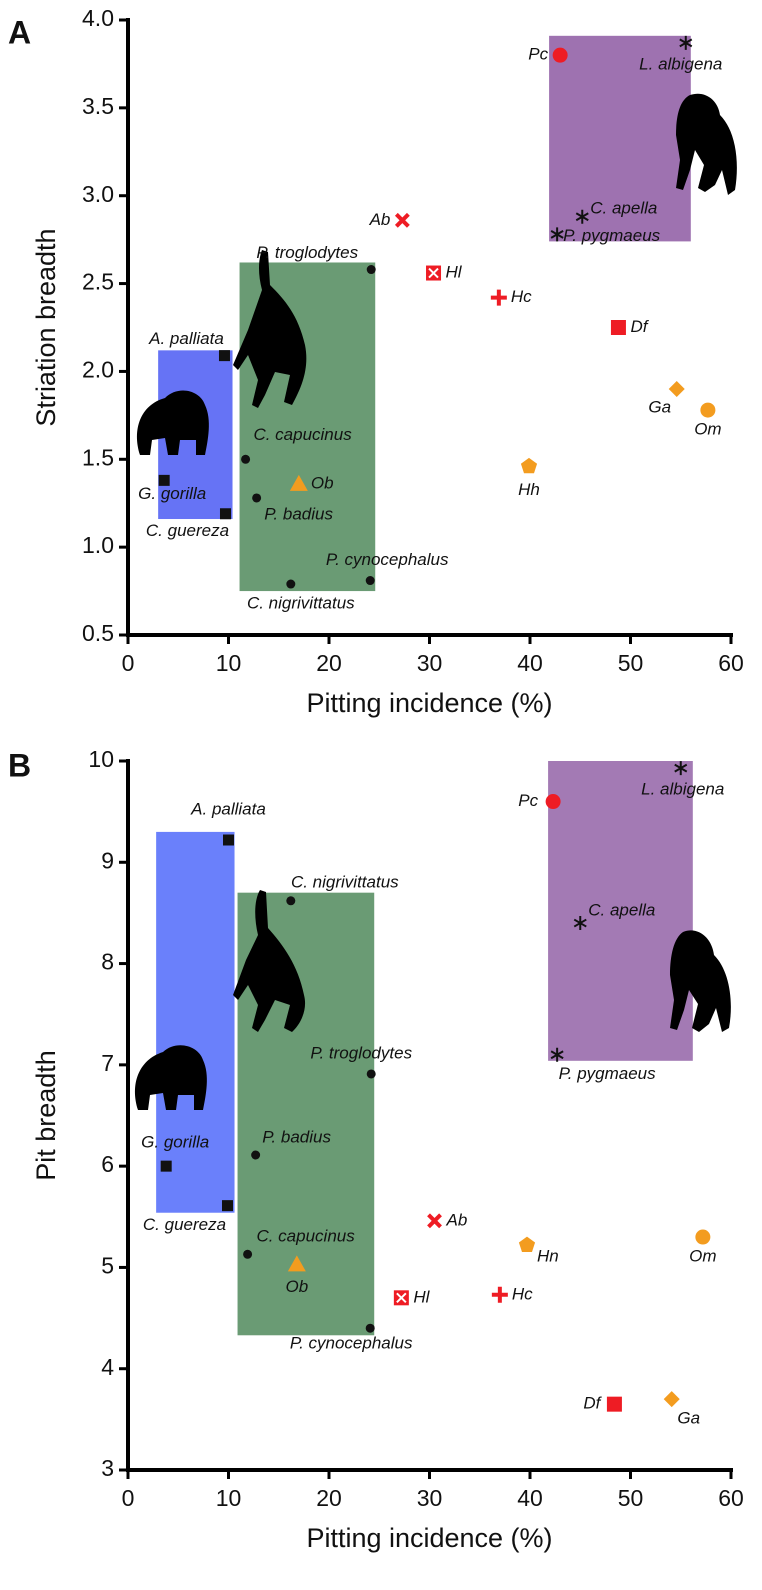  What do you see at coordinates (107, 1367) in the screenshot?
I see `y-tick-label: 4` at bounding box center [107, 1367].